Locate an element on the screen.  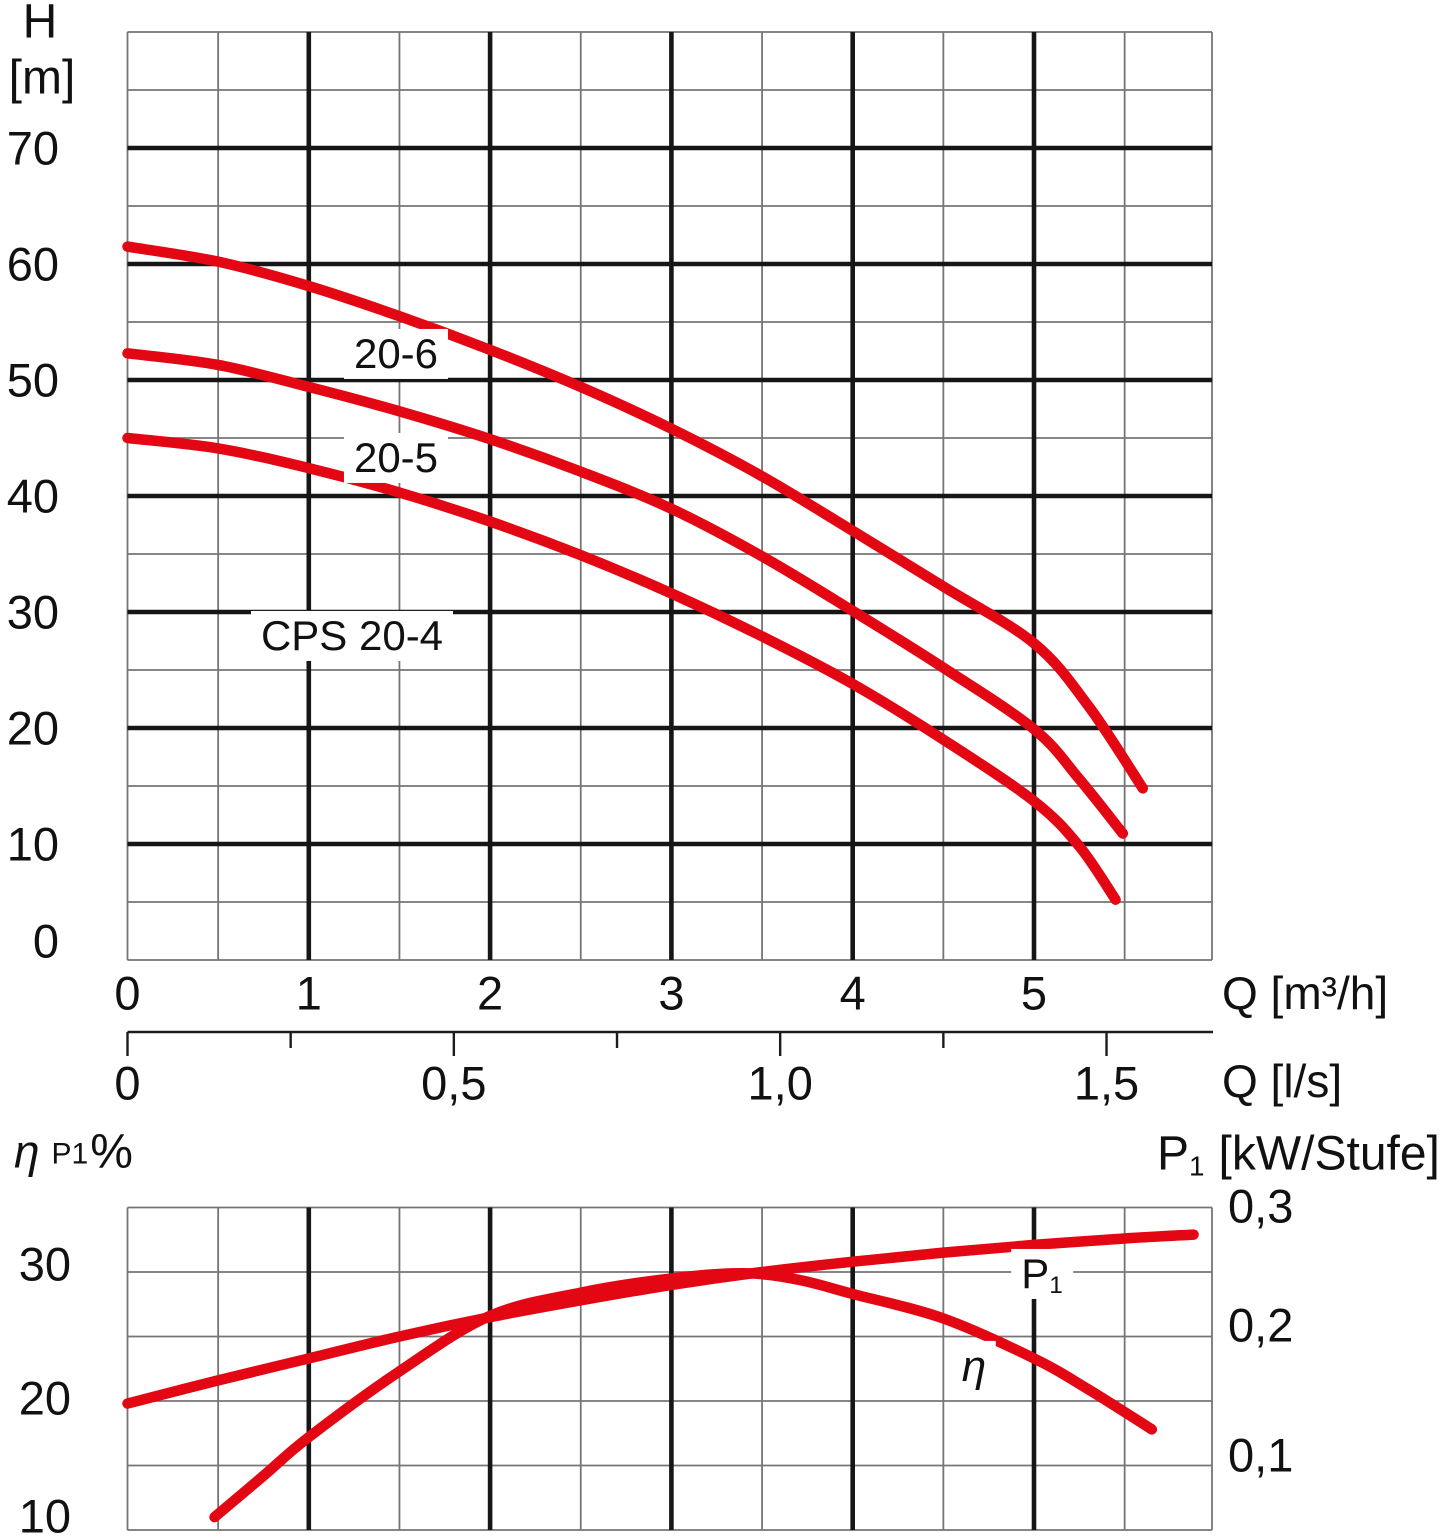
q-axis-tick-0: 0 is located at coordinates (127, 993).